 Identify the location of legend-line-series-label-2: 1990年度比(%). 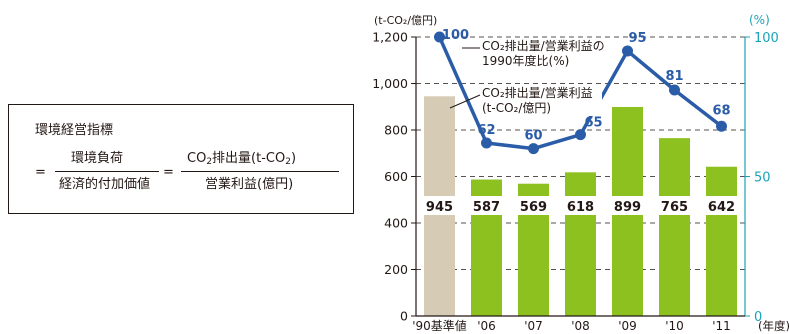
(525, 60).